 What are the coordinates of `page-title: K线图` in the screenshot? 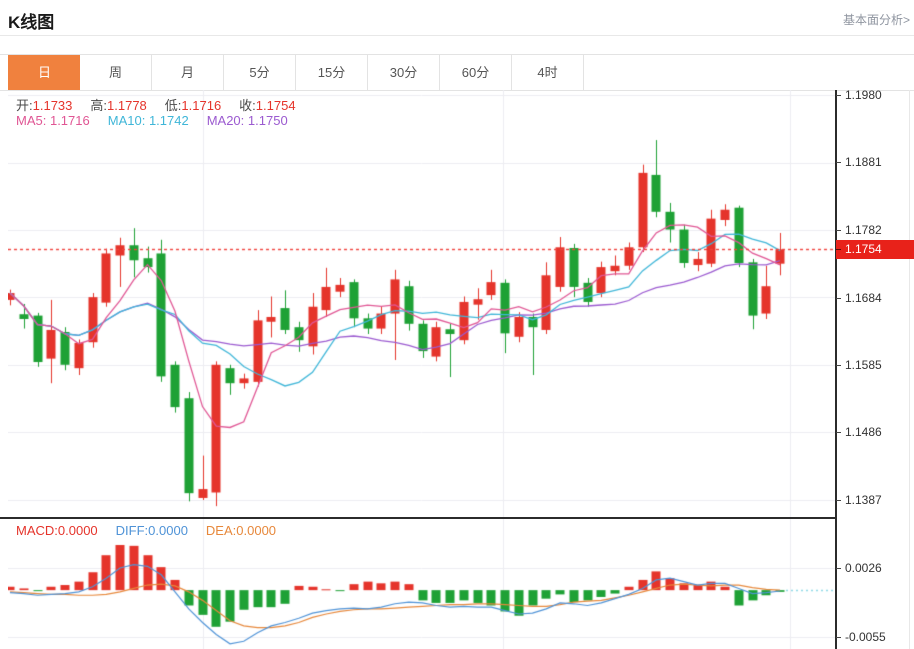 It's located at (31, 22).